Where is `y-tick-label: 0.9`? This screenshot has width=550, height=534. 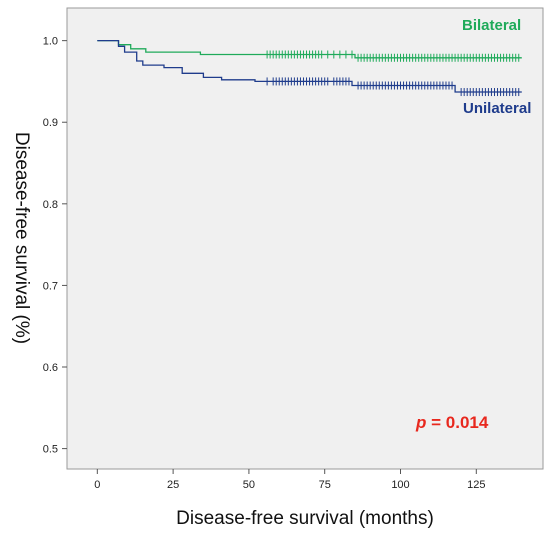
y-tick-label: 0.9 is located at coordinates (50, 123).